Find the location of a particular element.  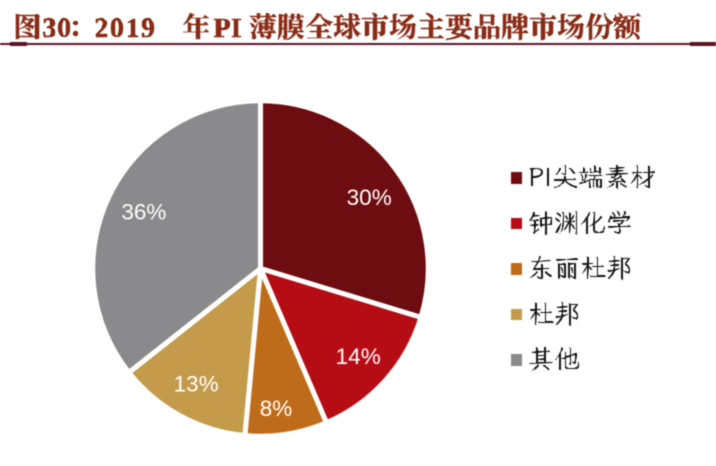

title-underline-right-cap is located at coordinates (703, 44).